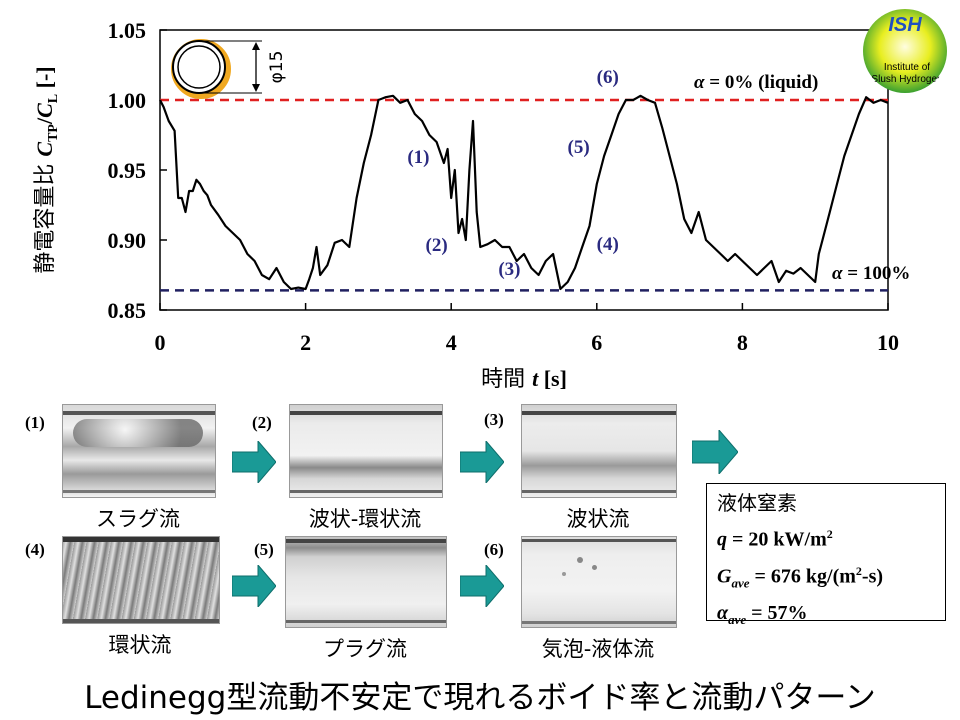 This screenshot has height=720, width=960. What do you see at coordinates (608, 244) in the screenshot?
I see `chart-annotation: (4)` at bounding box center [608, 244].